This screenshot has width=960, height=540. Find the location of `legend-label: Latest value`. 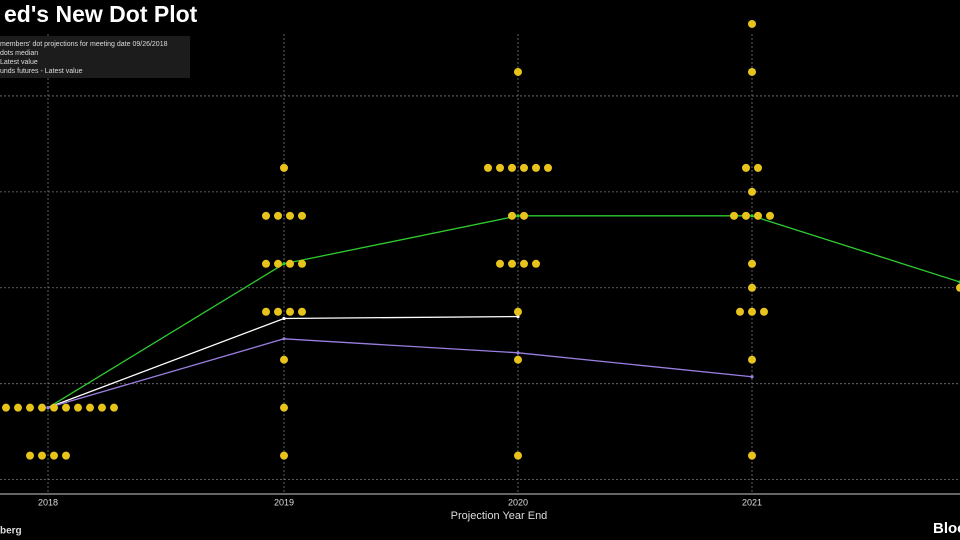

legend-label: Latest value is located at coordinates (19, 62).